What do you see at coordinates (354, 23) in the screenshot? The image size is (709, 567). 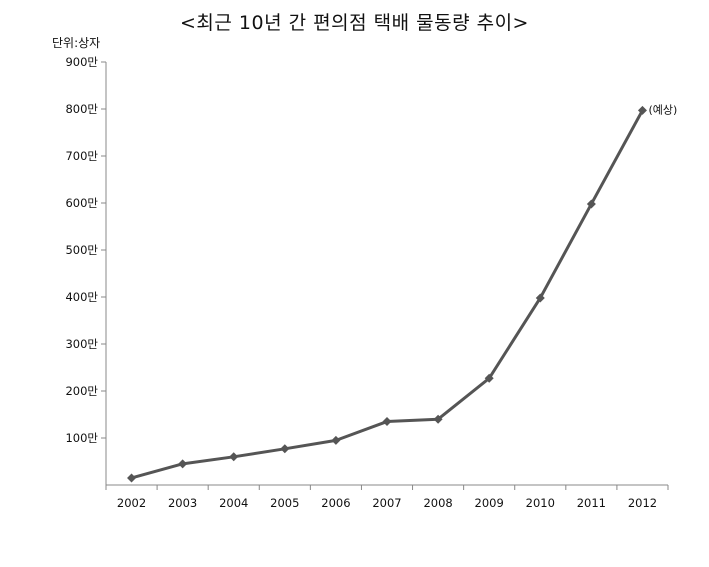 I see `chart-title: <최근 10년 간 편의점 택배 물동량 추이>` at bounding box center [354, 23].